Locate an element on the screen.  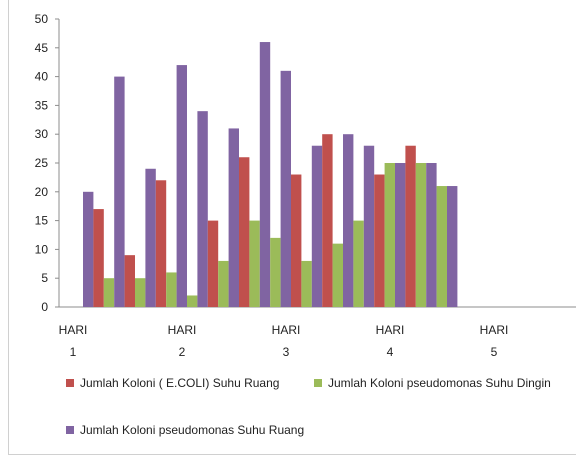
y-tick-label: 35 is located at coordinates (42, 105).